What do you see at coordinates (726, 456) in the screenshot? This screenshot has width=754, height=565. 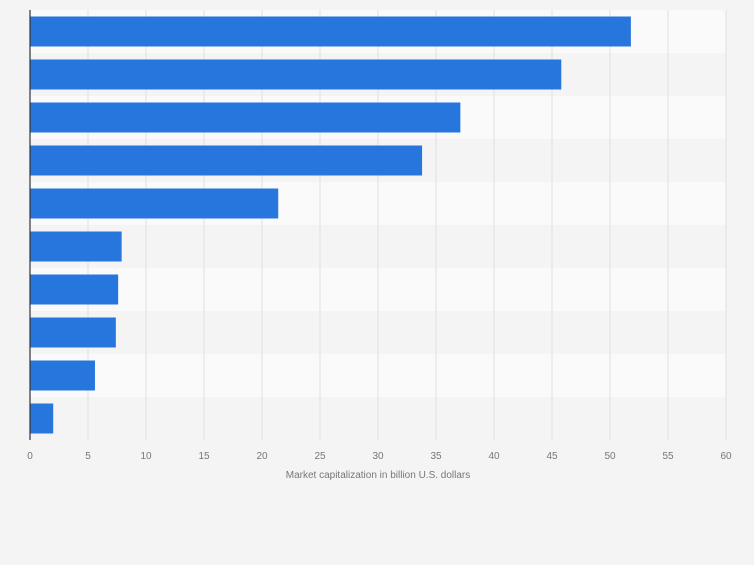 I see `x-tick-label: 60` at bounding box center [726, 456].